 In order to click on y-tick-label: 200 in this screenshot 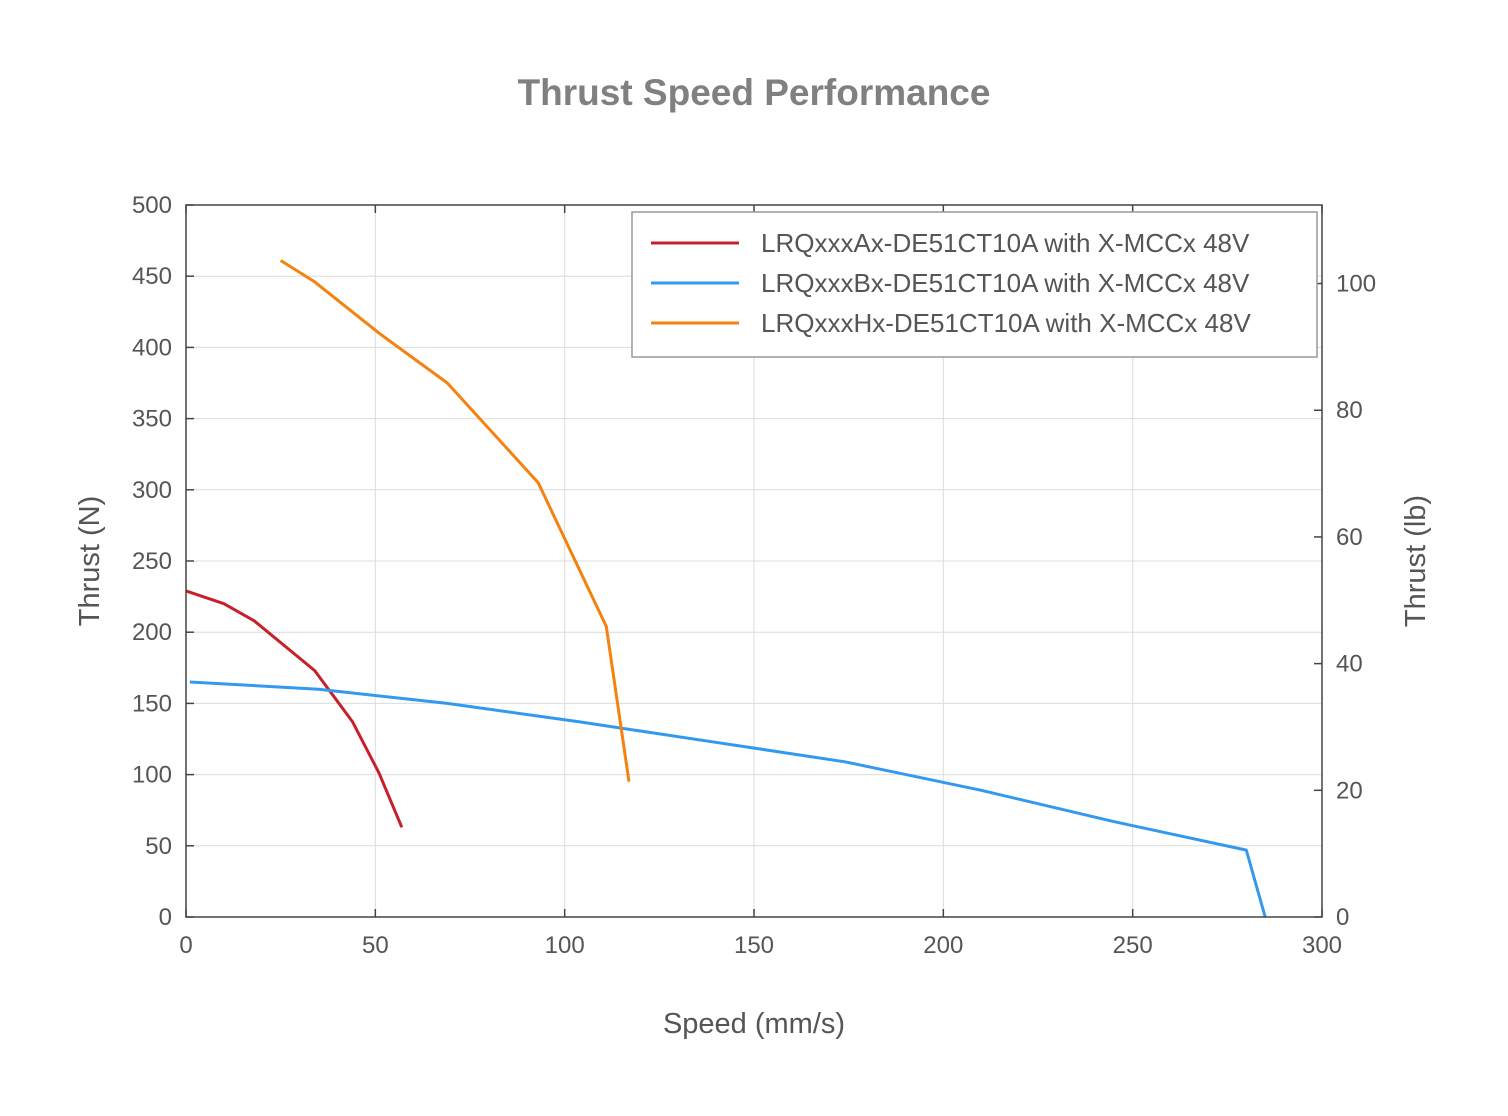, I will do `click(152, 632)`.